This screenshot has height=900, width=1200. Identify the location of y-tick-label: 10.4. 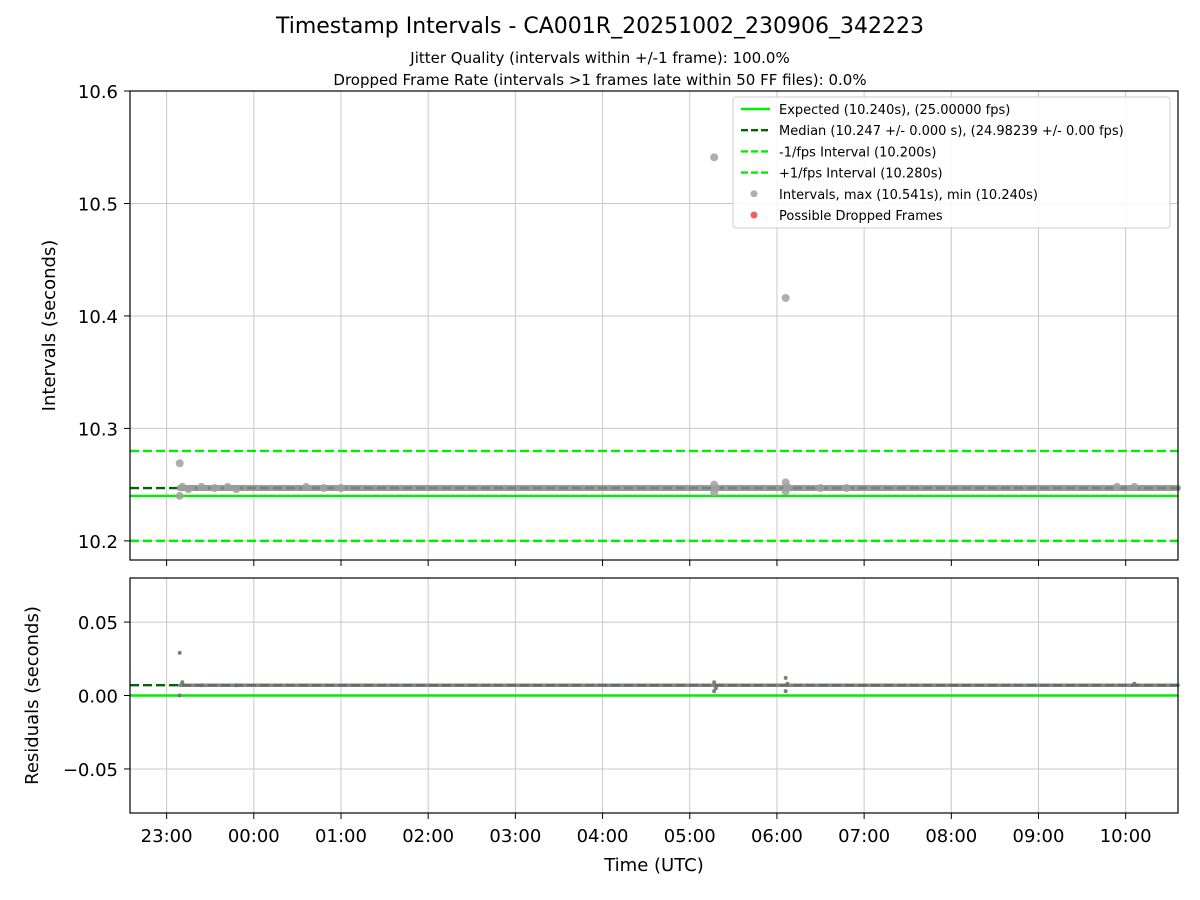
(98, 317).